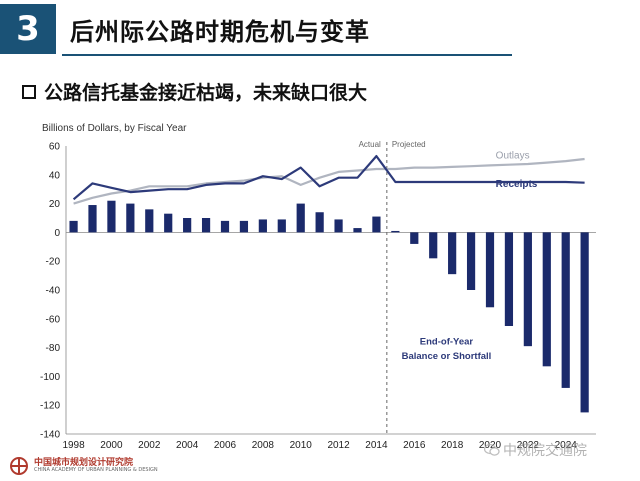 This screenshot has height=481, width=640. Describe the element at coordinates (55, 175) in the screenshot. I see `y-tick-label: 40` at that location.